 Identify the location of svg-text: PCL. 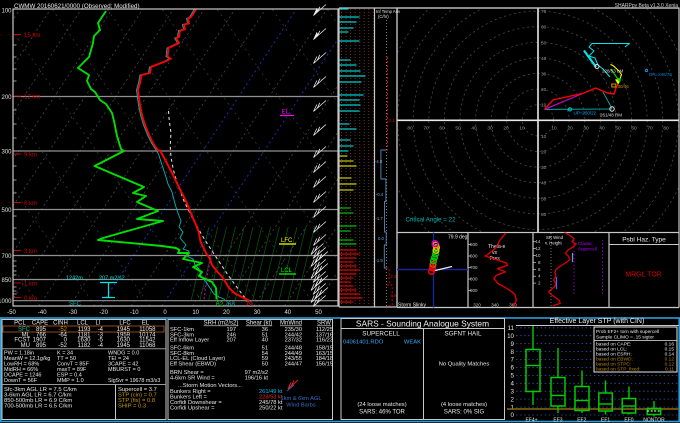
(20, 324).